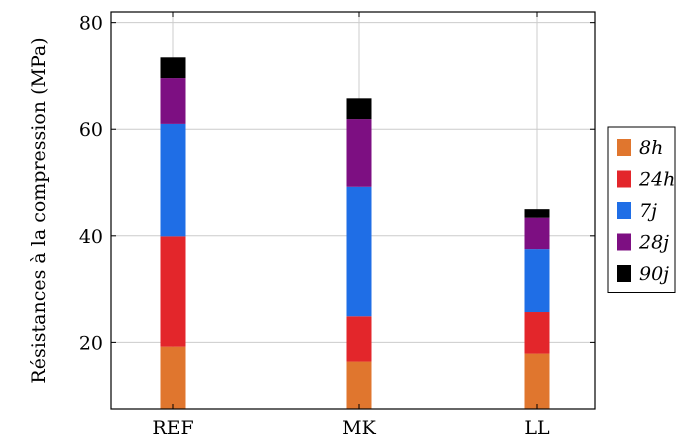 This screenshot has height=438, width=678. Describe the element at coordinates (91, 237) in the screenshot. I see `y-tick-label: 40` at that location.